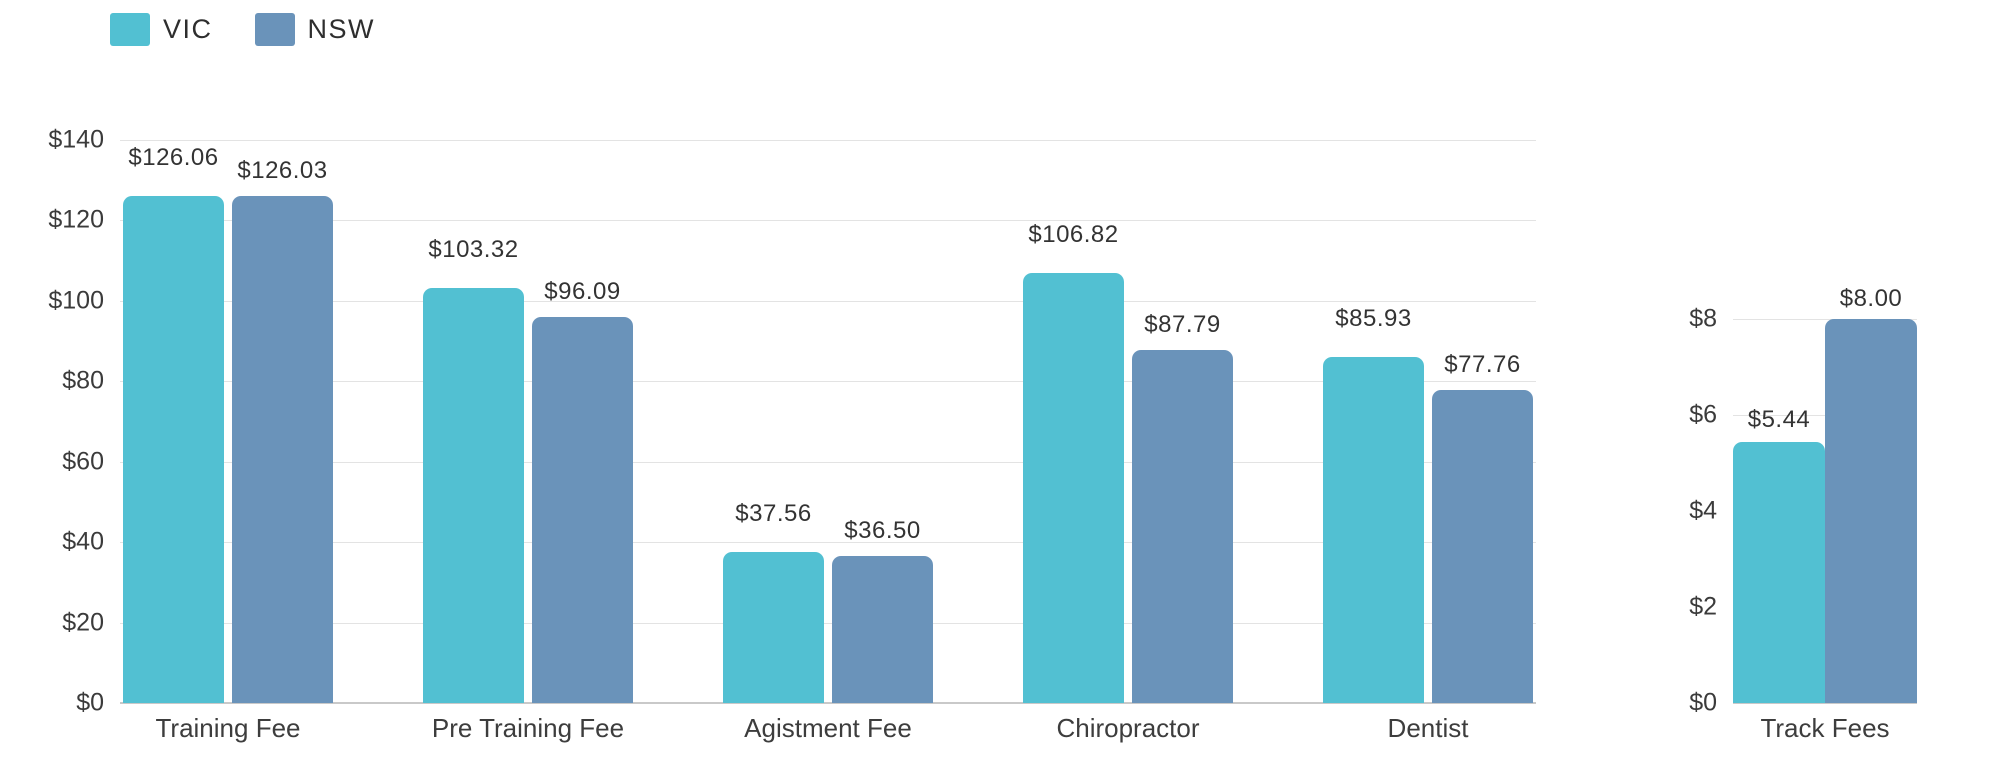  What do you see at coordinates (83, 541) in the screenshot?
I see `y-axis-tick-label: $40` at bounding box center [83, 541].